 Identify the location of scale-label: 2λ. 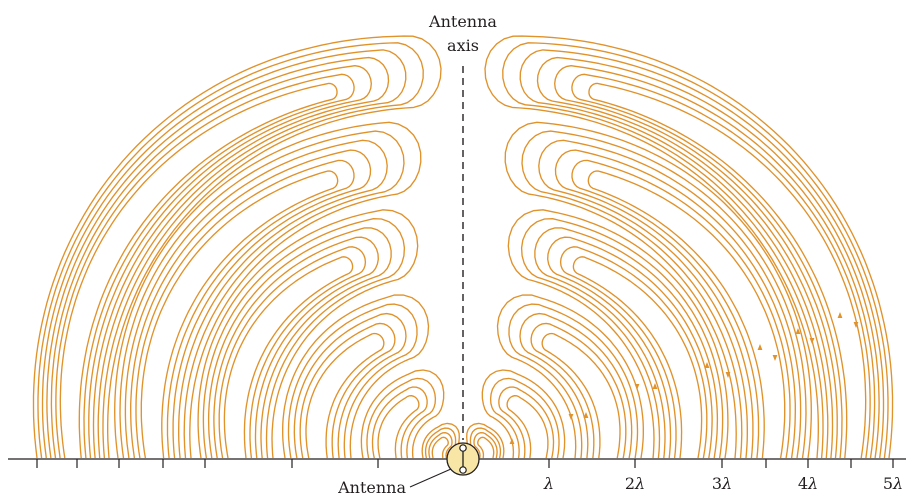
(635, 483).